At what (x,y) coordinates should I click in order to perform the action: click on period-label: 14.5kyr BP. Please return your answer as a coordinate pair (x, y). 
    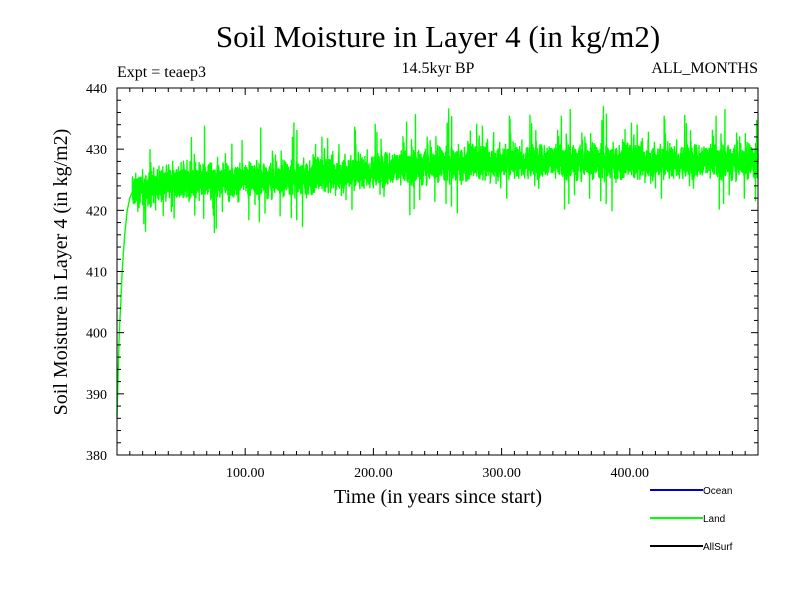
    Looking at the image, I should click on (438, 68).